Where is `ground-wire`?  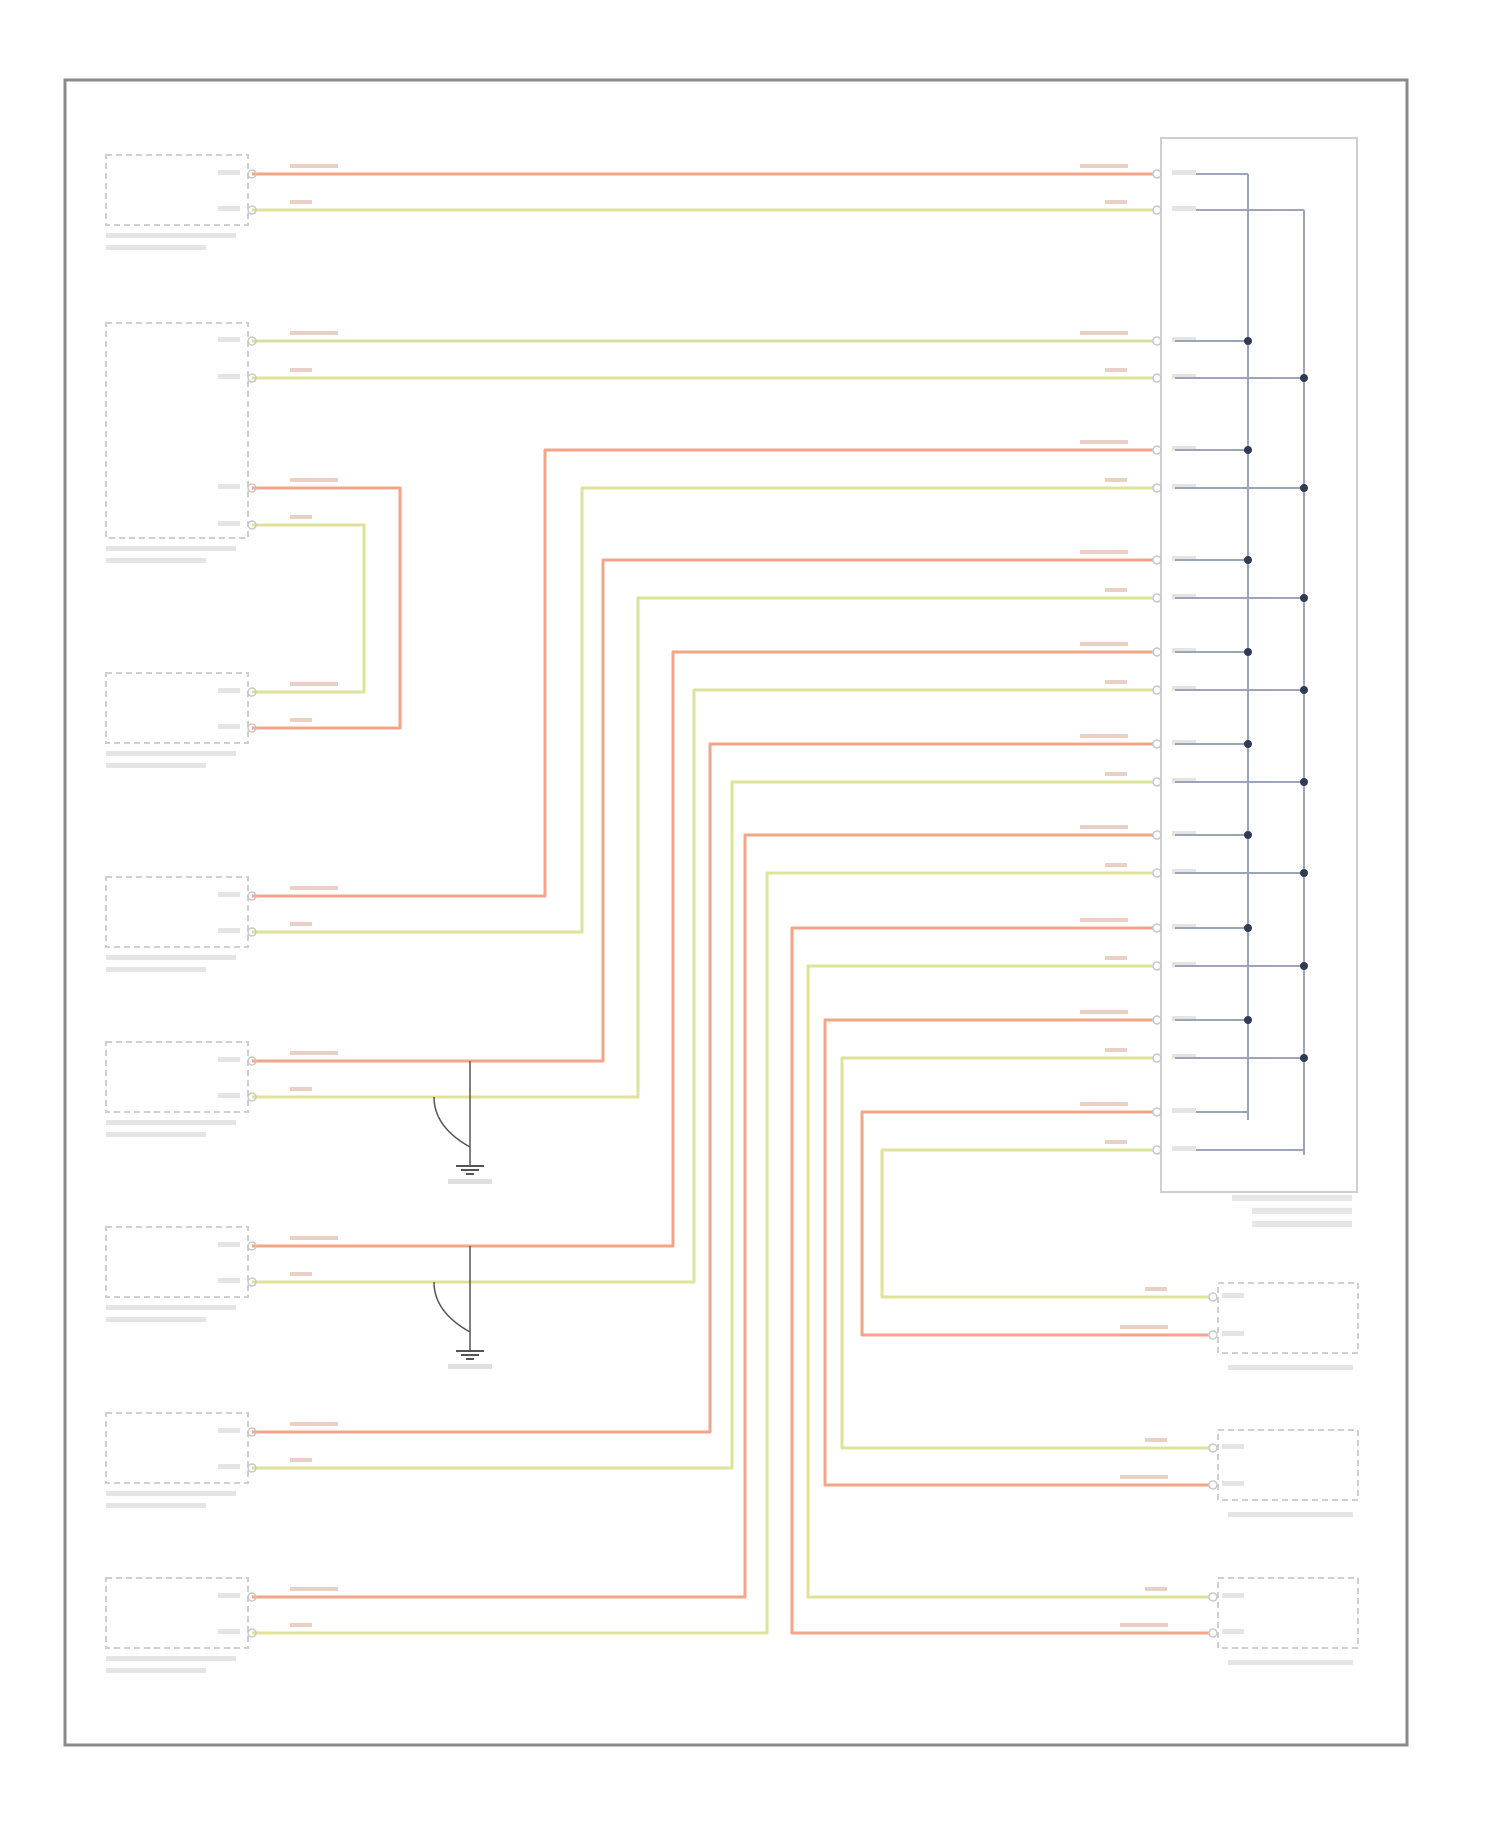
ground-wire is located at coordinates (452, 1122).